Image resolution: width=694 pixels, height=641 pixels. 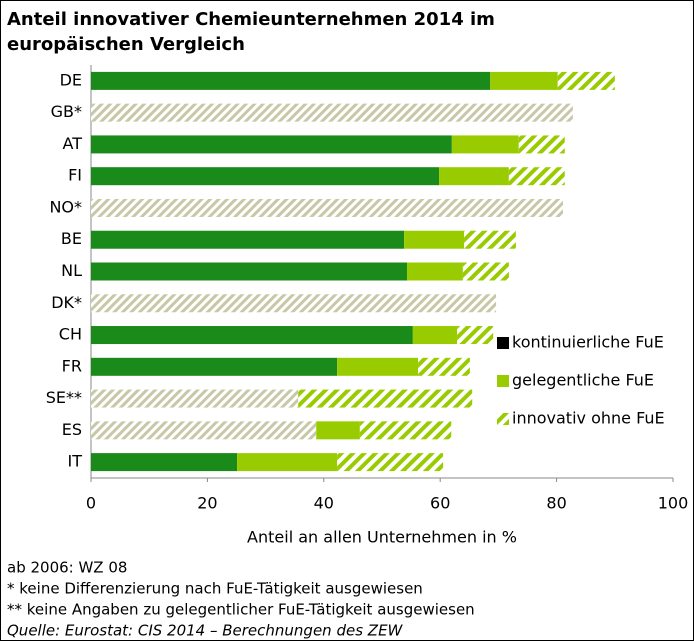 I want to click on x-tick-label: 40, so click(x=324, y=503).